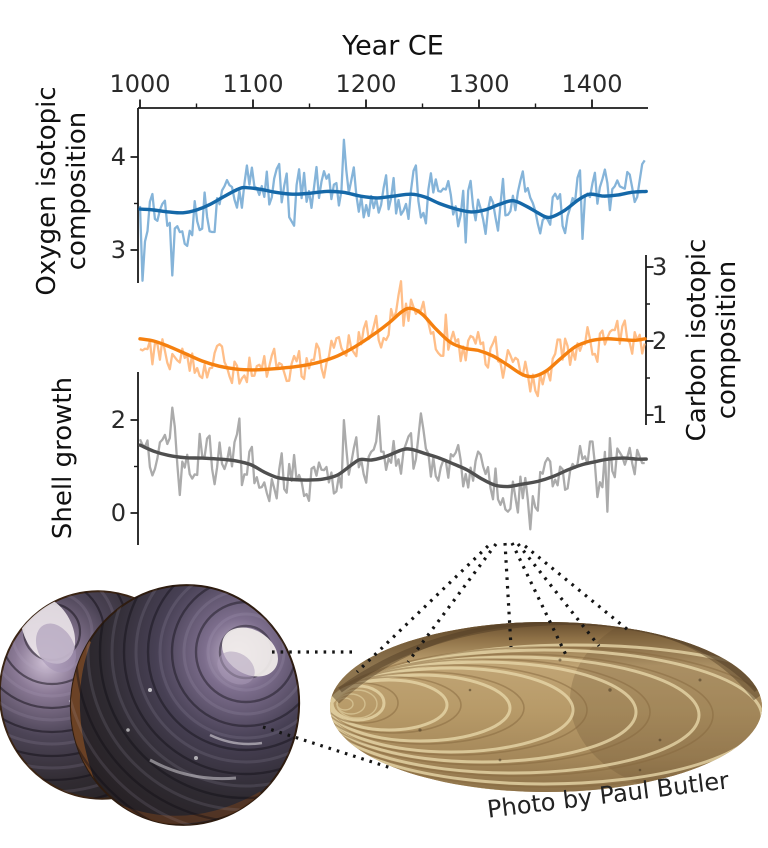  I want to click on oxygen-axis-ticks, so click(134, 203).